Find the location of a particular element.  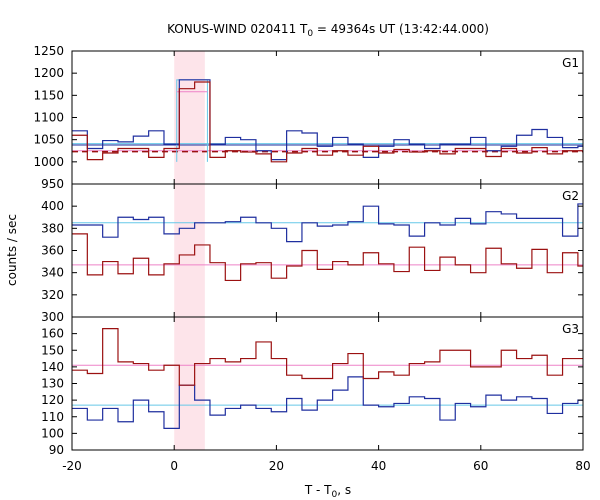

y-tick-label: 150 is located at coordinates (52, 350).